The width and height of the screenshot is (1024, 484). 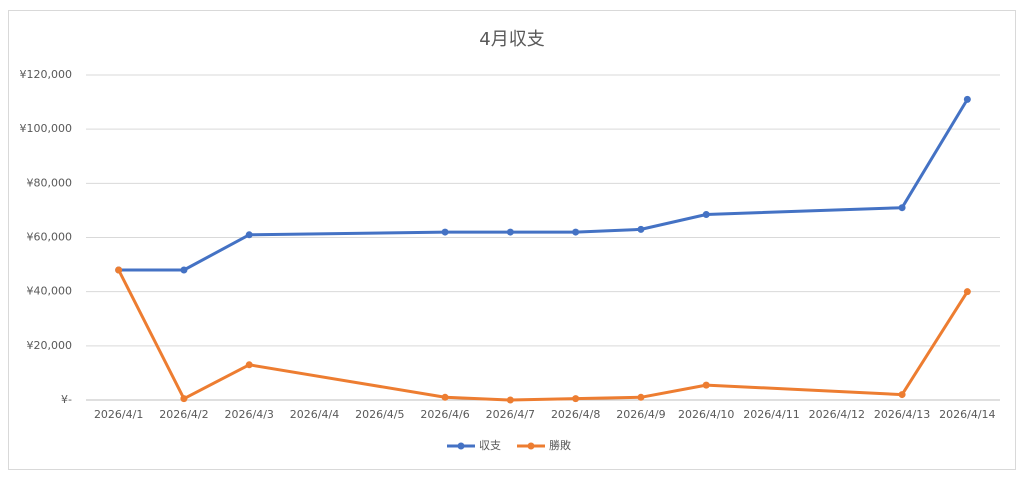 I want to click on y-tick-label: ¥60,000, so click(x=50, y=237).